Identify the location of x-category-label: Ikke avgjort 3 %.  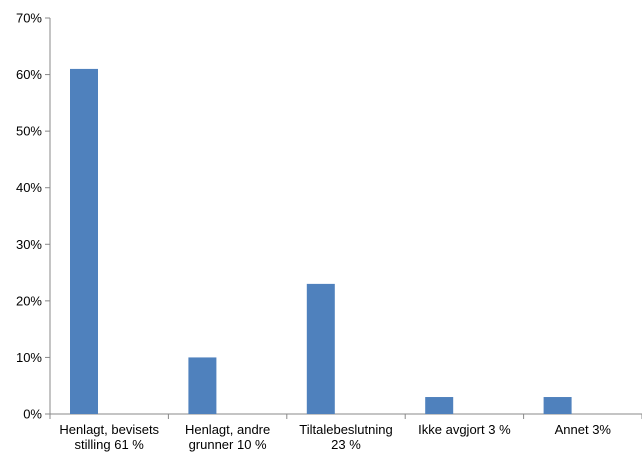
(464, 429).